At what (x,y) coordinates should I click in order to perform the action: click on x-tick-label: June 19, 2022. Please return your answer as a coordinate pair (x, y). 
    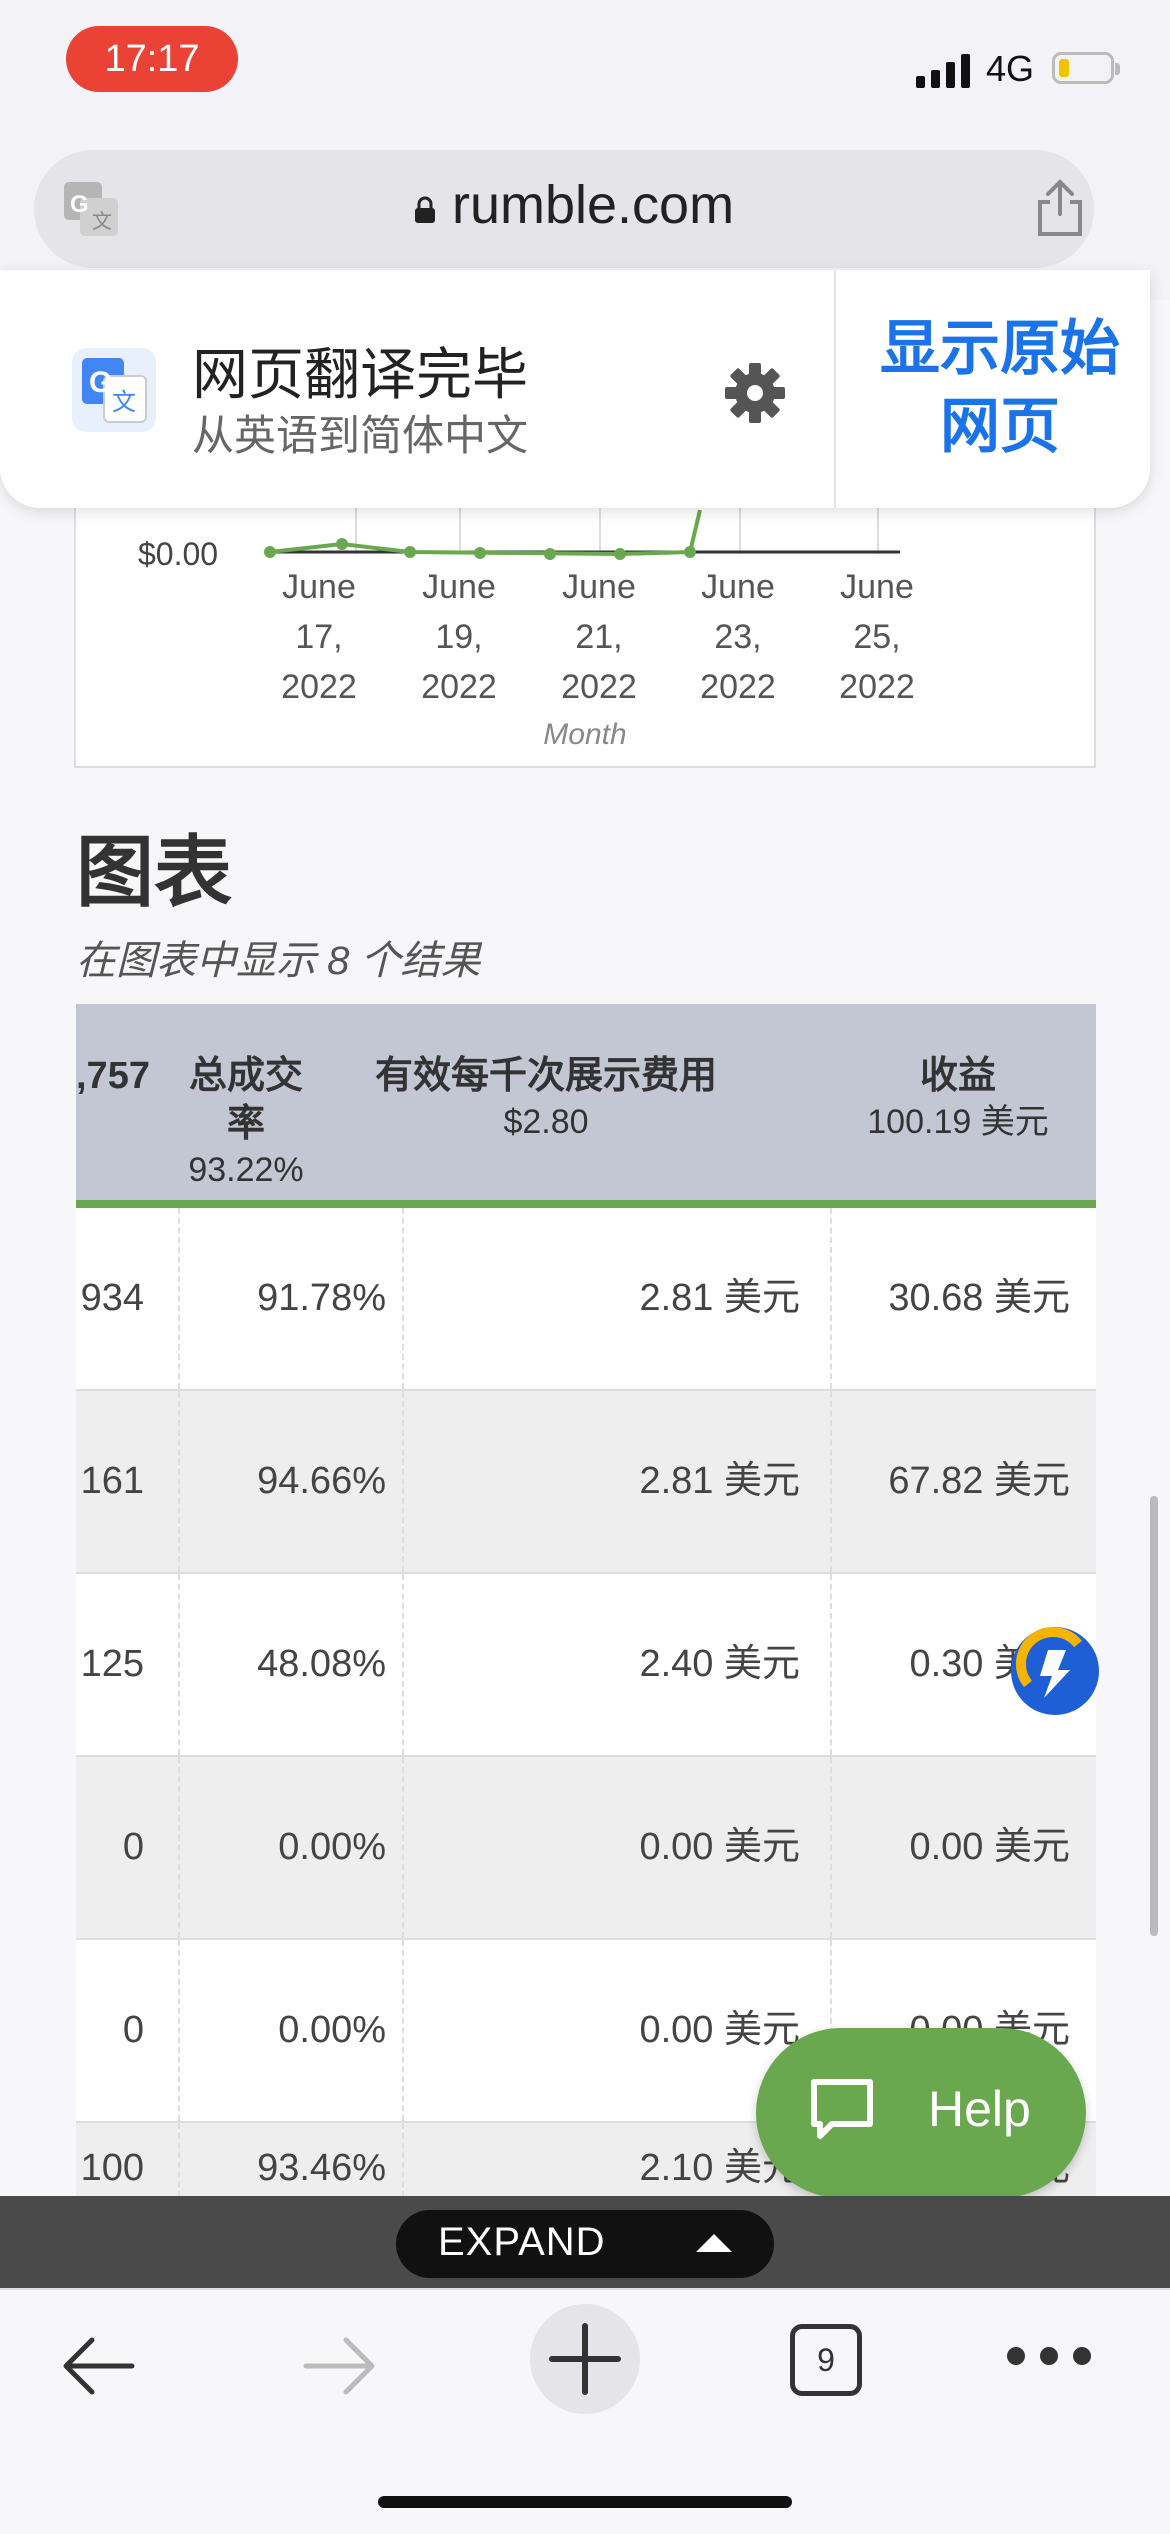
    Looking at the image, I should click on (459, 637).